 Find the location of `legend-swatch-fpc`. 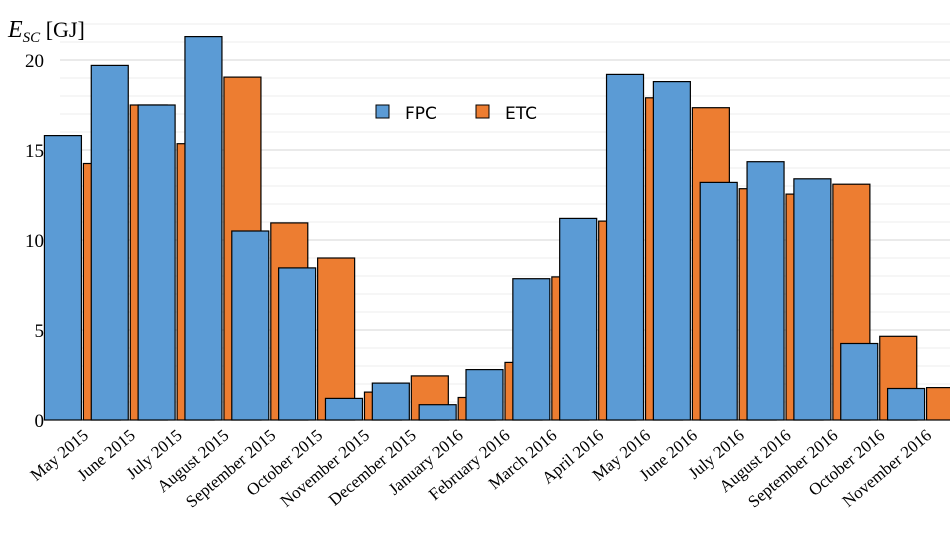

legend-swatch-fpc is located at coordinates (382, 111).